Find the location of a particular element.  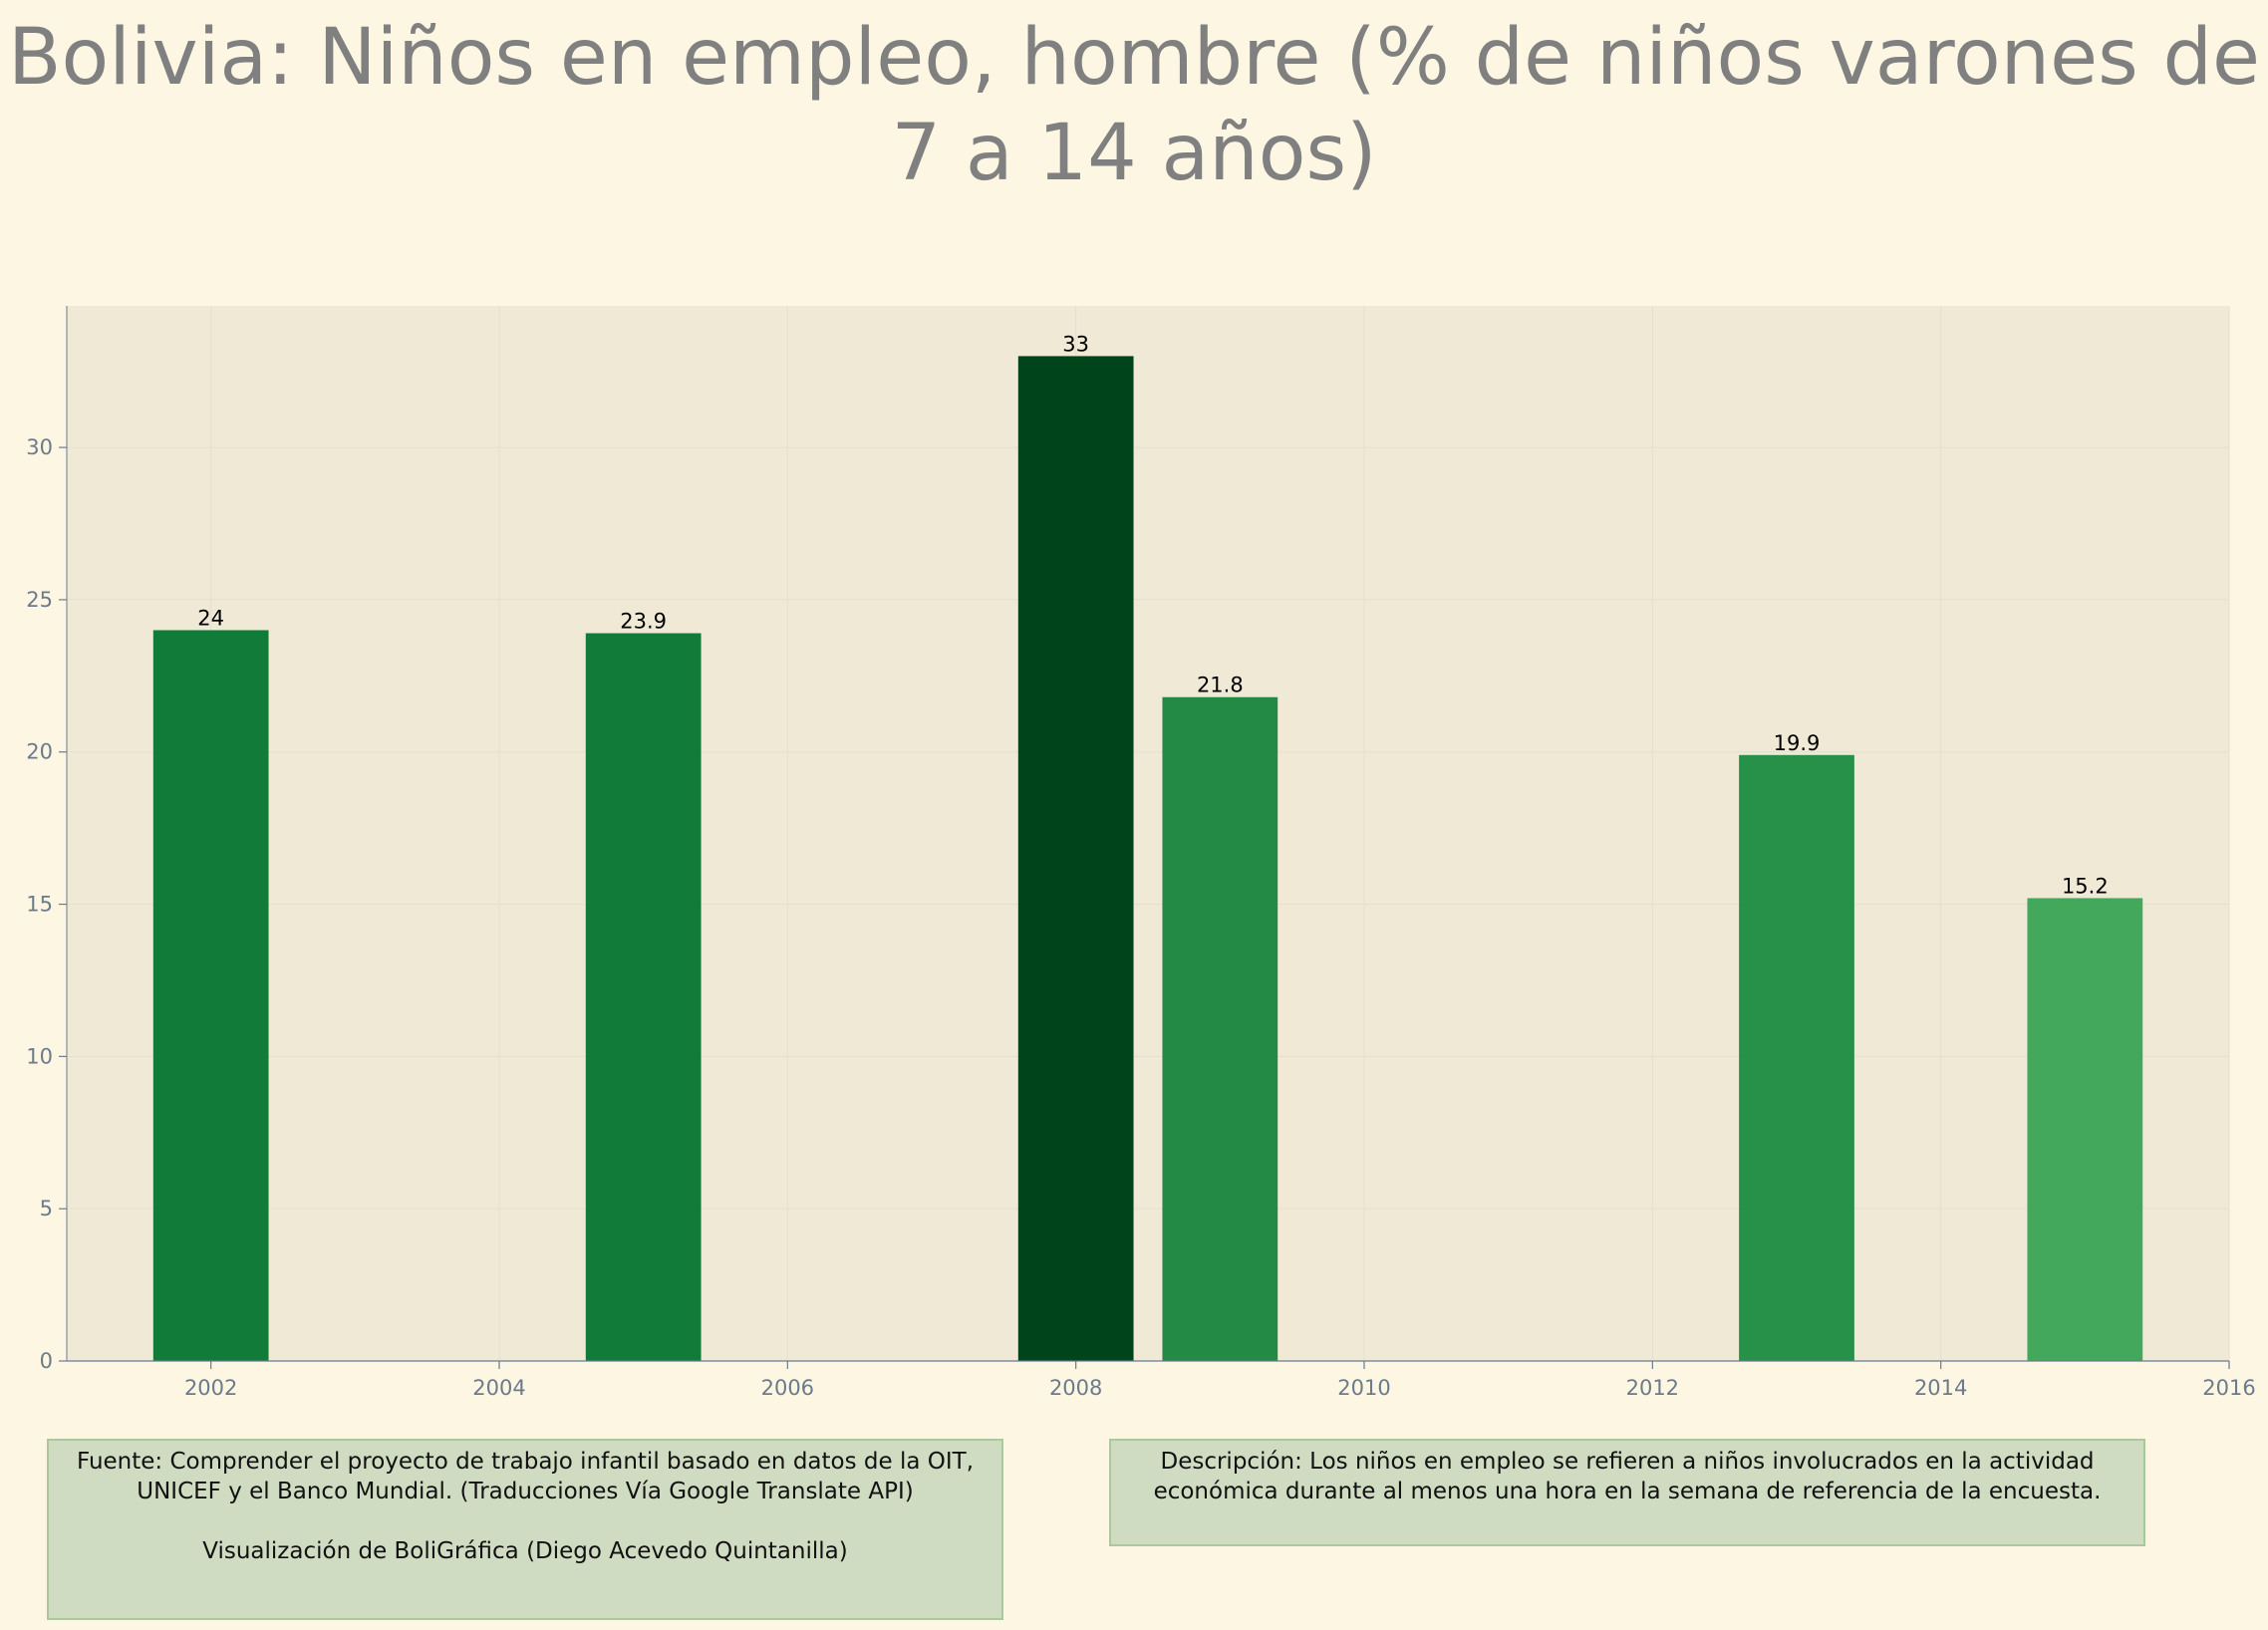

y-tick-label: 15 is located at coordinates (39, 905).